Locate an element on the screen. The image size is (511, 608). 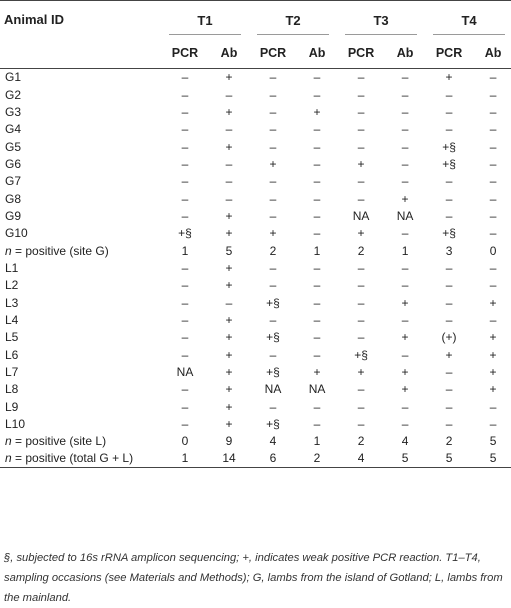
header-row-subcolumns: PCR Ab PCR Ab PCR Ab PCR Ab is located at coordinates (255, 53).